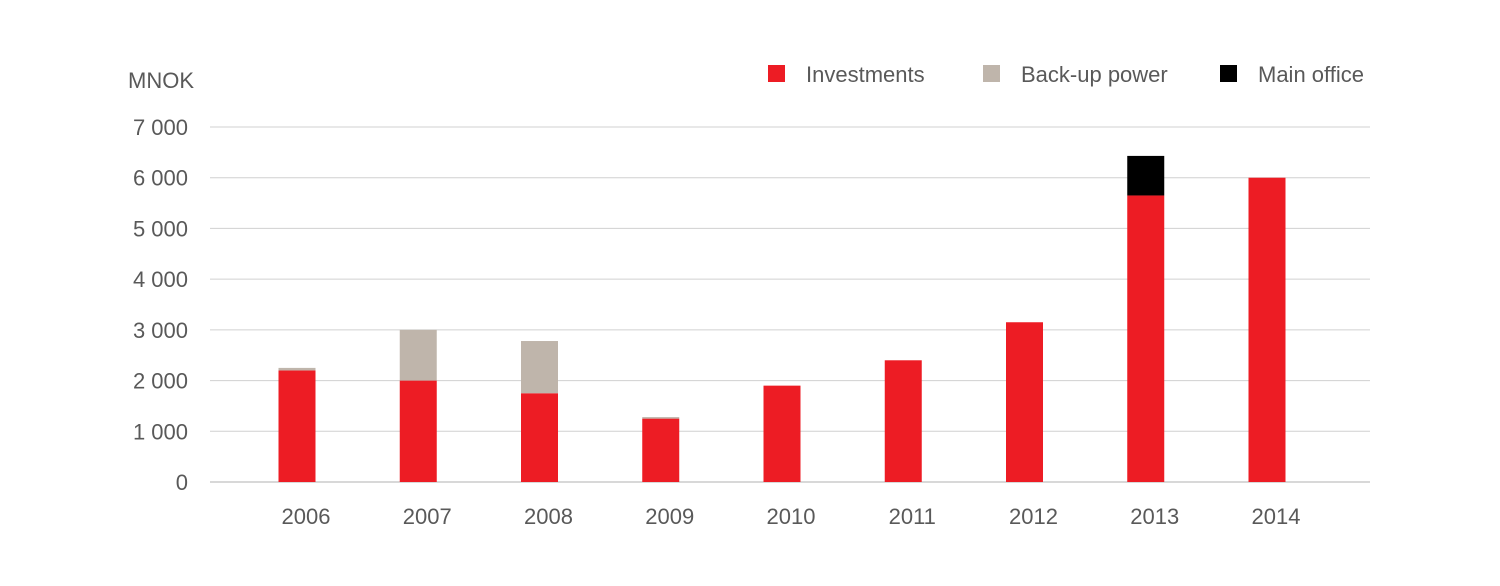 This screenshot has width=1500, height=586. I want to click on y-tick-label: 3 000, so click(160, 330).